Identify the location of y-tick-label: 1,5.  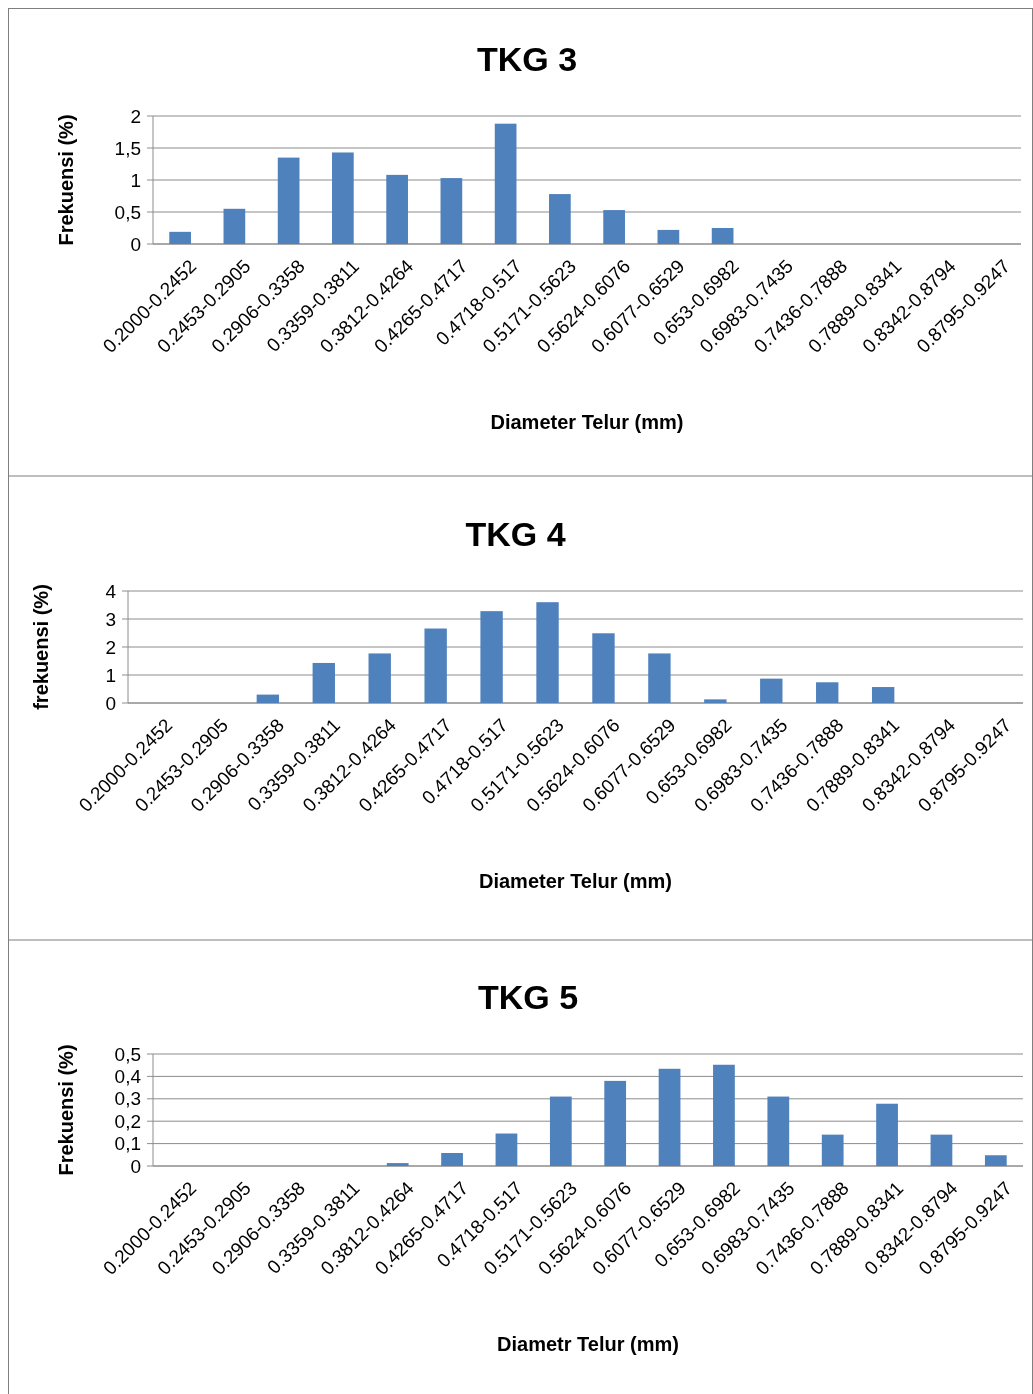
(127, 148).